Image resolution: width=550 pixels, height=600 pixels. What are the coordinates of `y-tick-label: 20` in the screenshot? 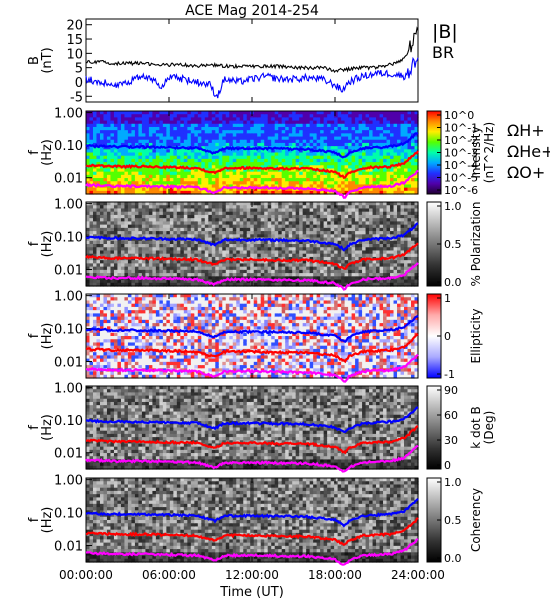 It's located at (74, 26).